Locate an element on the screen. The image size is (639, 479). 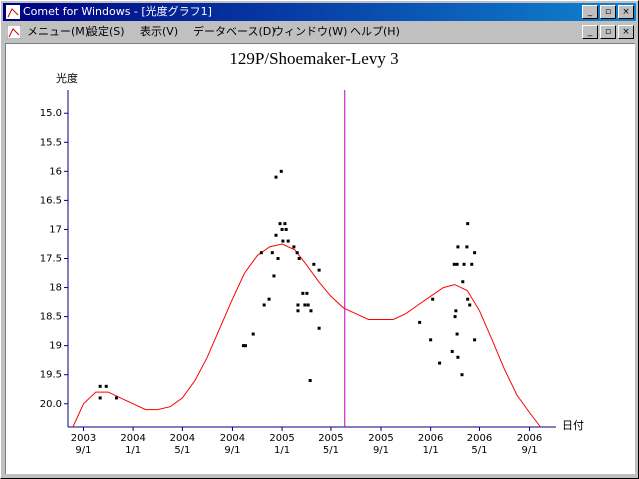
title-bar: Comet for Windows - [光度グラフ1] _ ▫ × is located at coordinates (319, 12).